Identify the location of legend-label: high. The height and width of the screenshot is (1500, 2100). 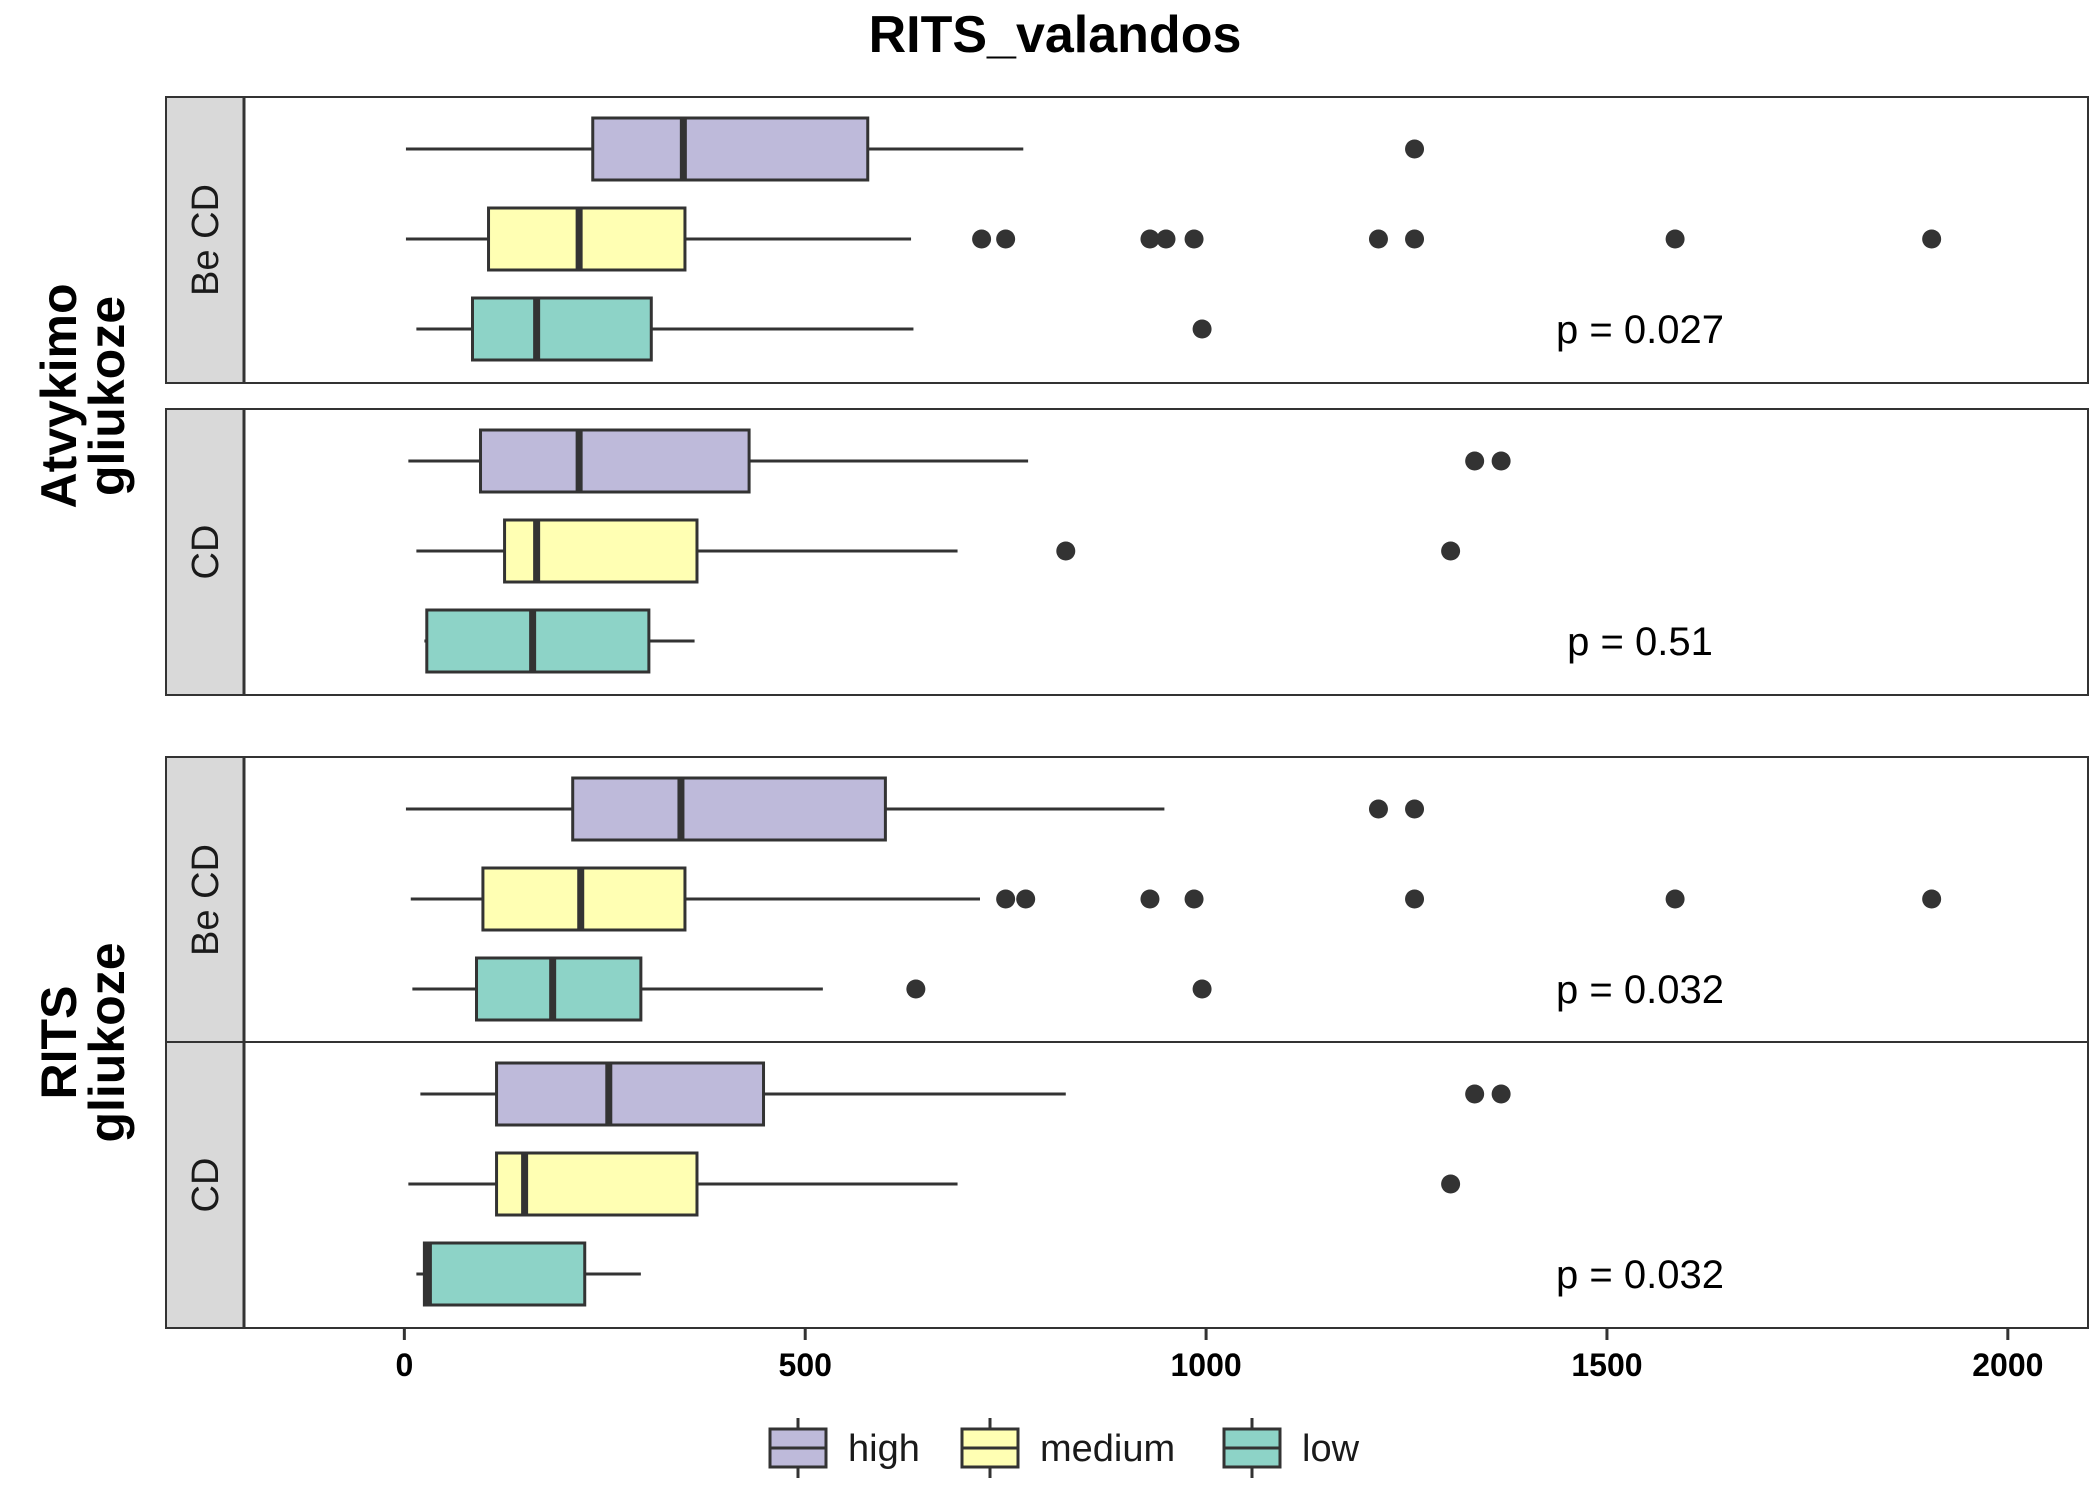
(884, 1449).